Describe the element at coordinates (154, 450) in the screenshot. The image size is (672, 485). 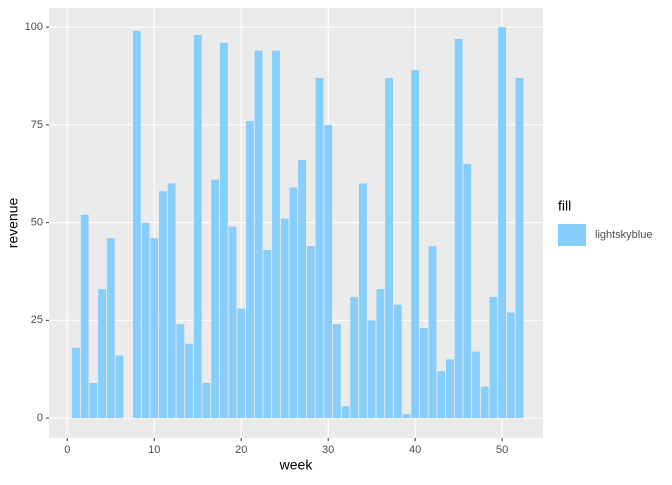
I see `x-tick-label: 10` at that location.